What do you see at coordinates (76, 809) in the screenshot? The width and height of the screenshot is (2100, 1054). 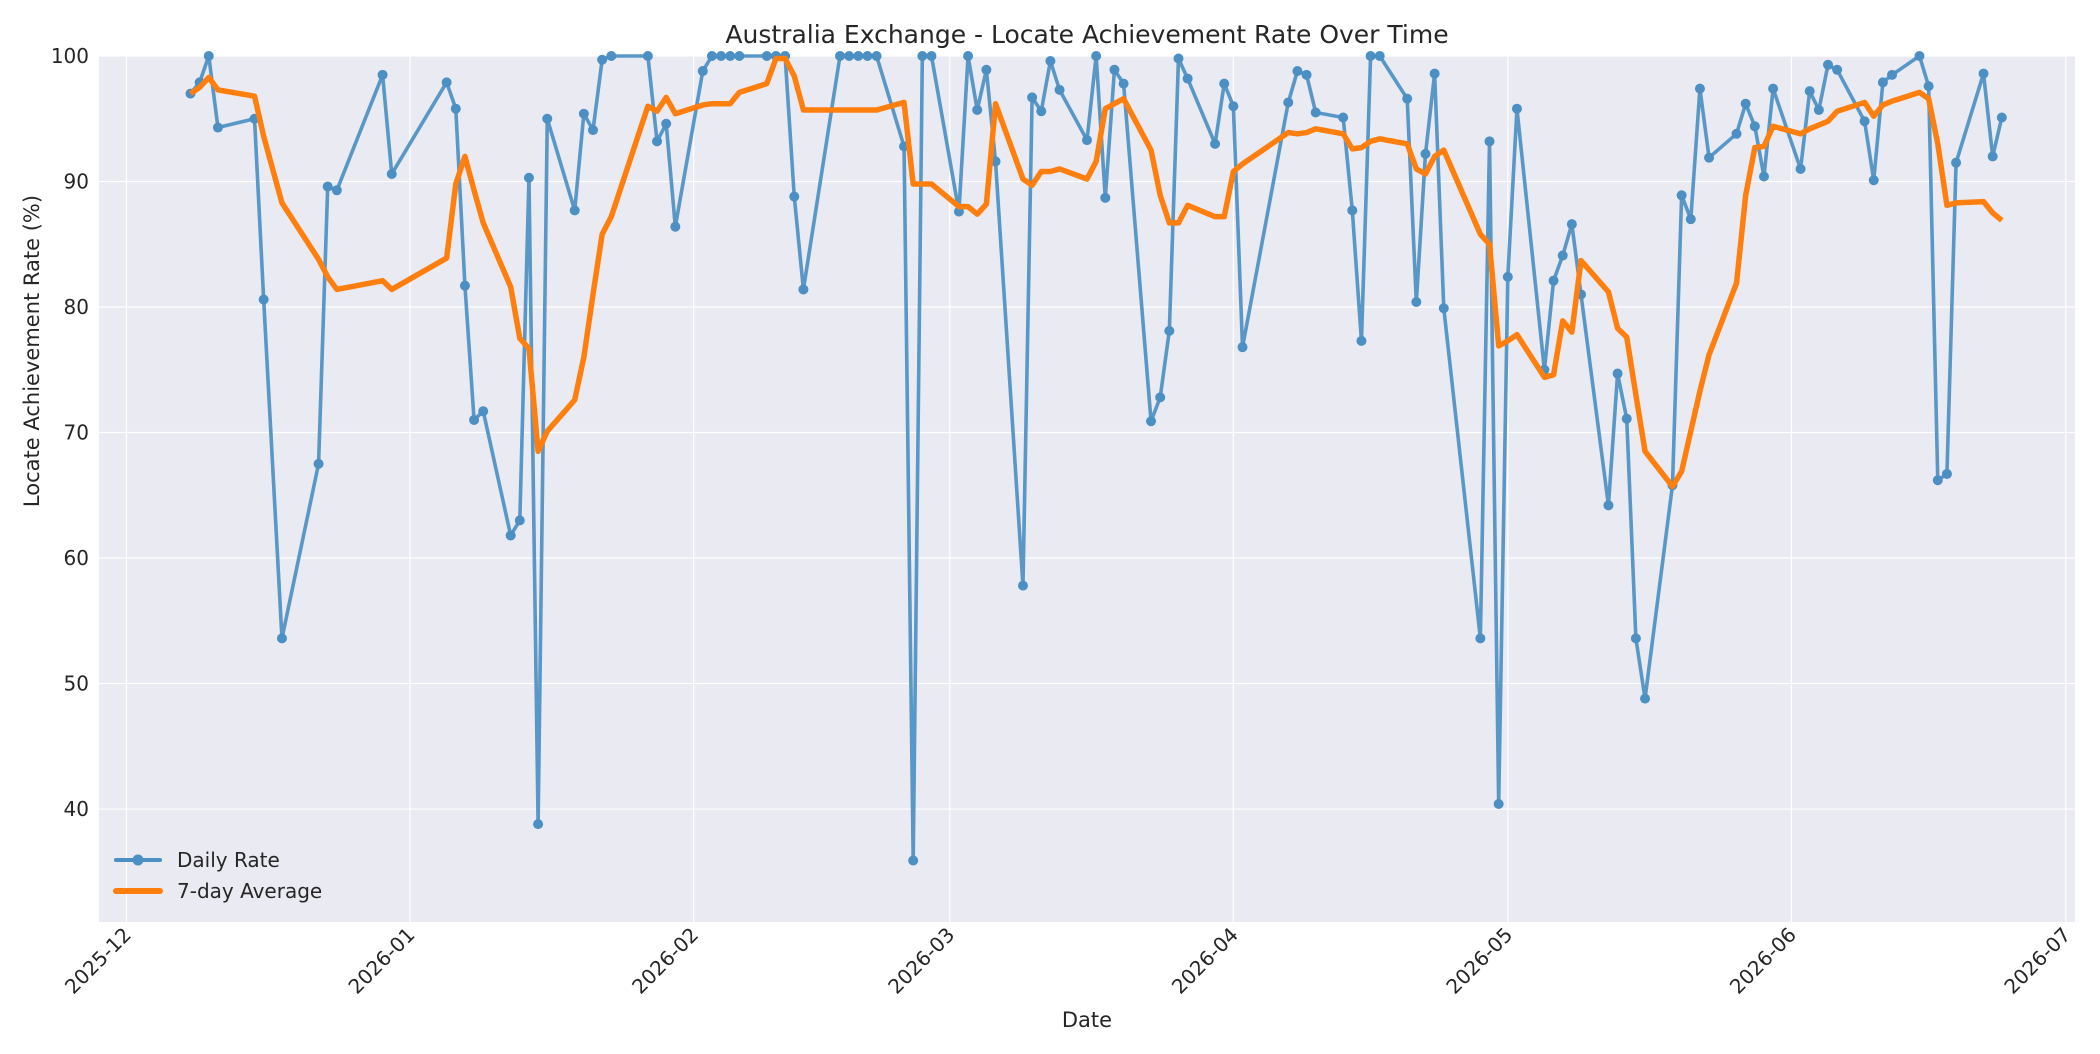 I see `y-tick-label: 40` at bounding box center [76, 809].